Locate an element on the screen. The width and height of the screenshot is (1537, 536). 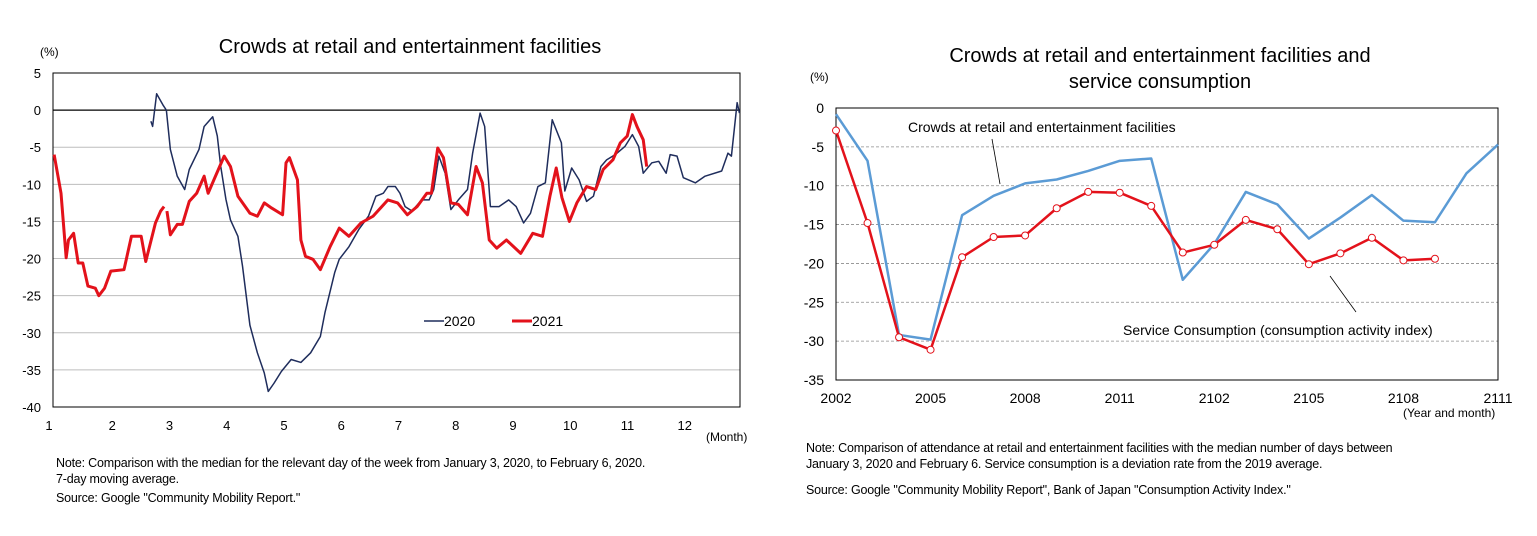
left-x-tick-label: 7 is located at coordinates (398, 425).